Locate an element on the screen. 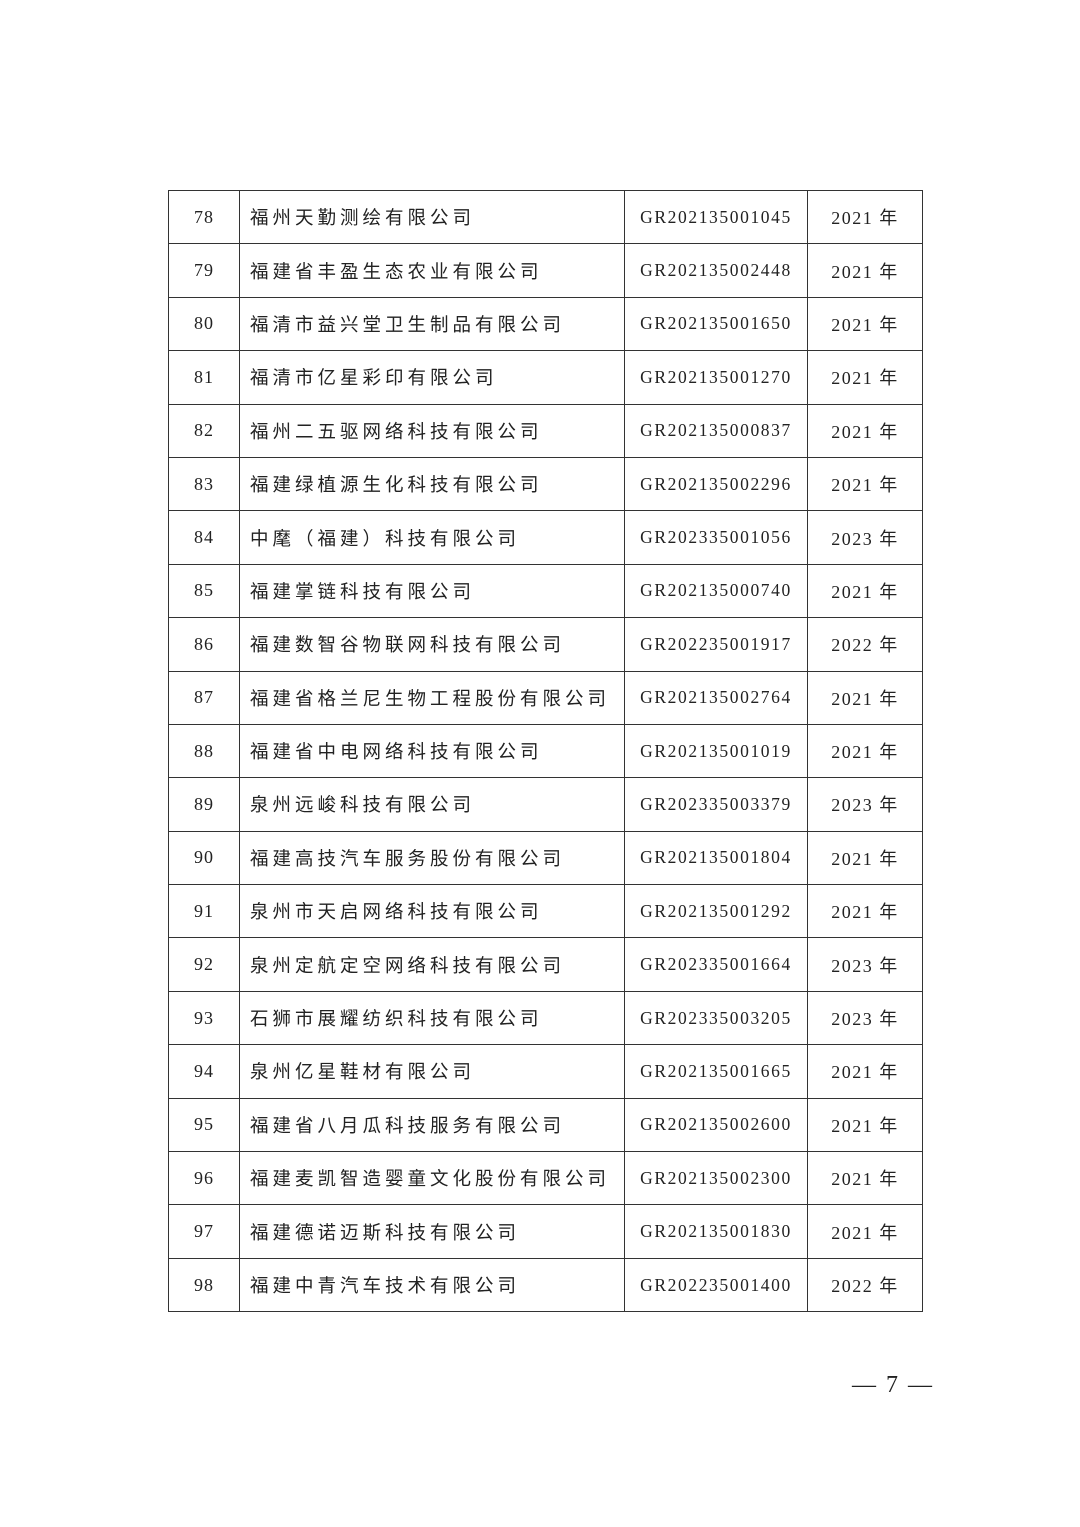 Image resolution: width=1080 pixels, height=1527 pixels. certificate-code-cell: GR202135001830 is located at coordinates (716, 1231).